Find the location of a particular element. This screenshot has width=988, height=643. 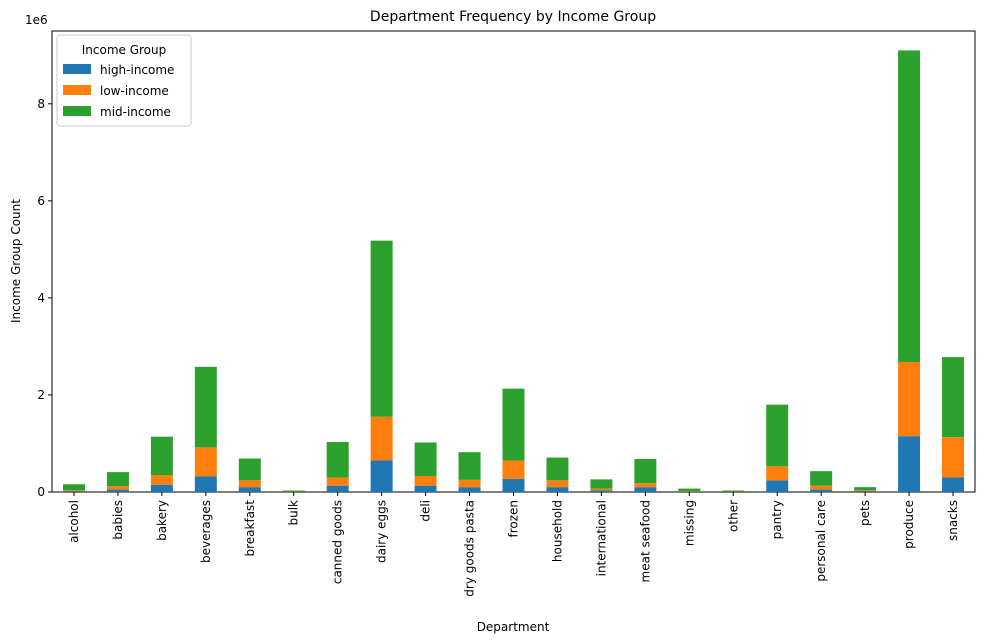

bar-low-income-bakery is located at coordinates (161, 480).